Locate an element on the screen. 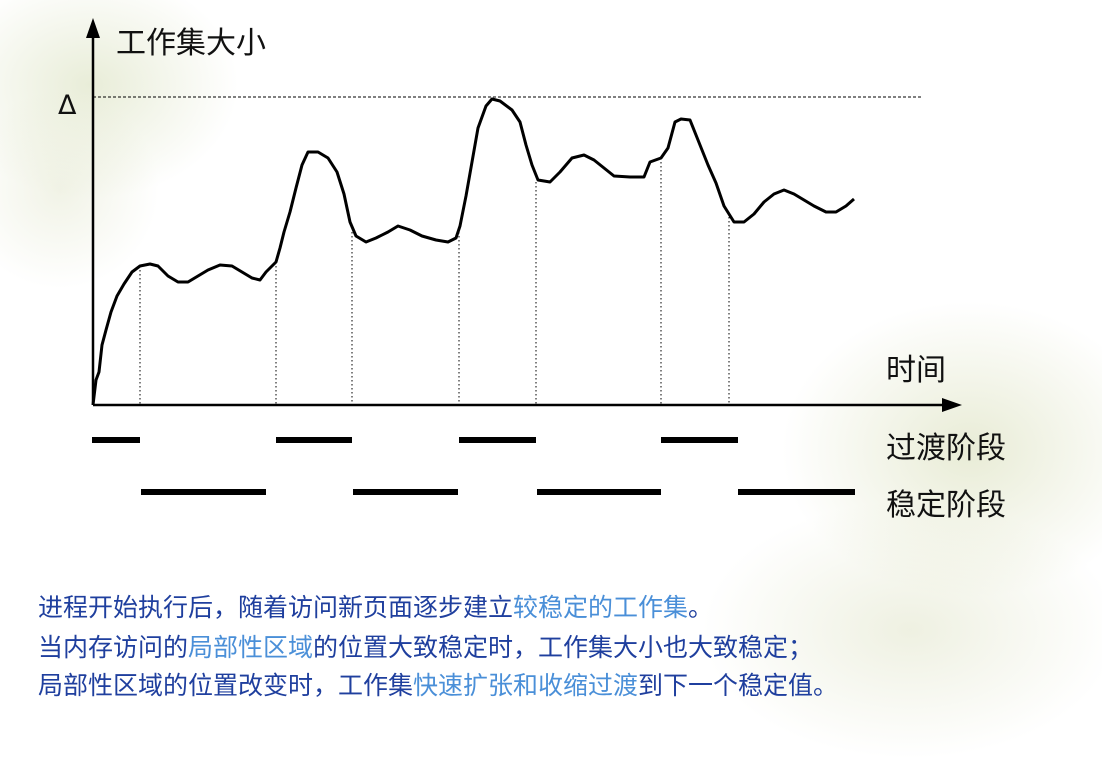  x-axis-arrowhead is located at coordinates (952, 405).